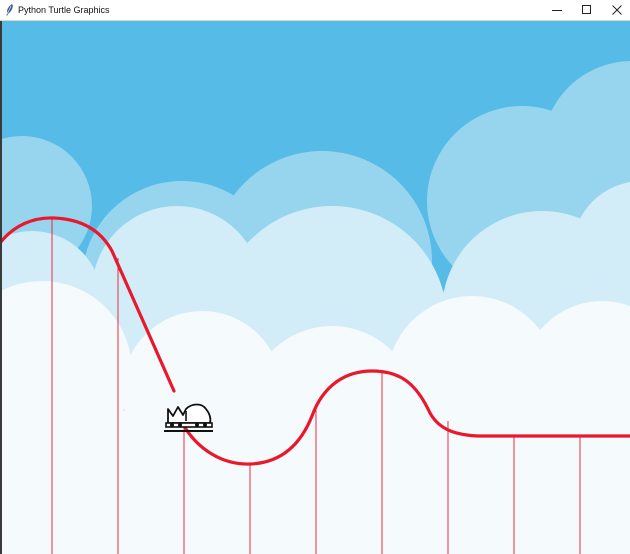 This screenshot has width=630, height=554. Describe the element at coordinates (189, 413) in the screenshot. I see `cart-body` at that location.